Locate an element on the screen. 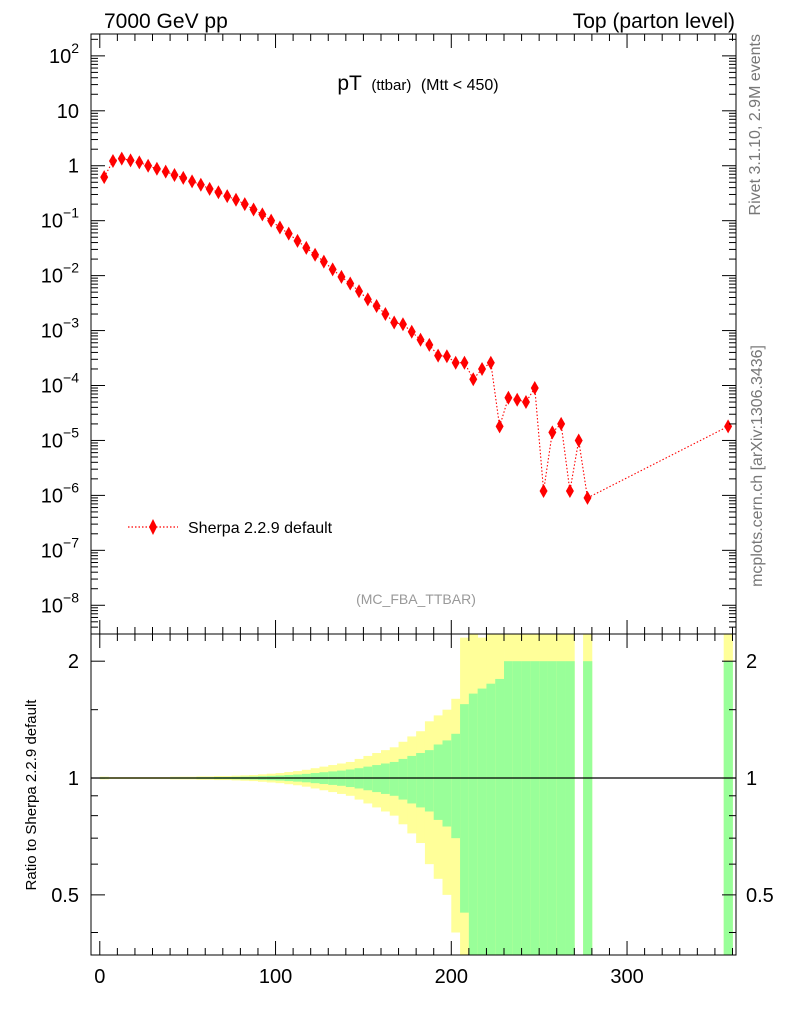  ratio-xtick-label-1: 100 is located at coordinates (275, 977).